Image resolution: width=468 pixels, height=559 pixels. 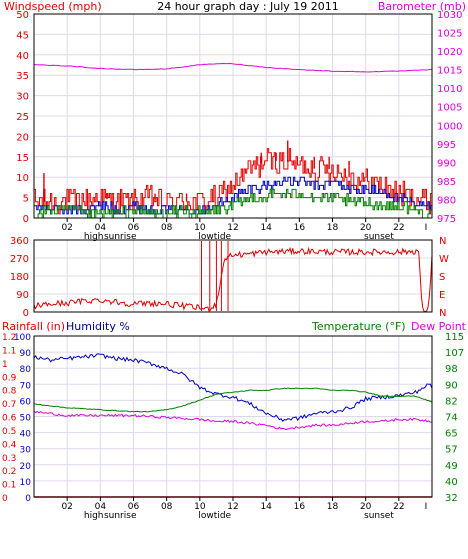 I want to click on humidity-tick-50: 50, so click(x=26, y=419).